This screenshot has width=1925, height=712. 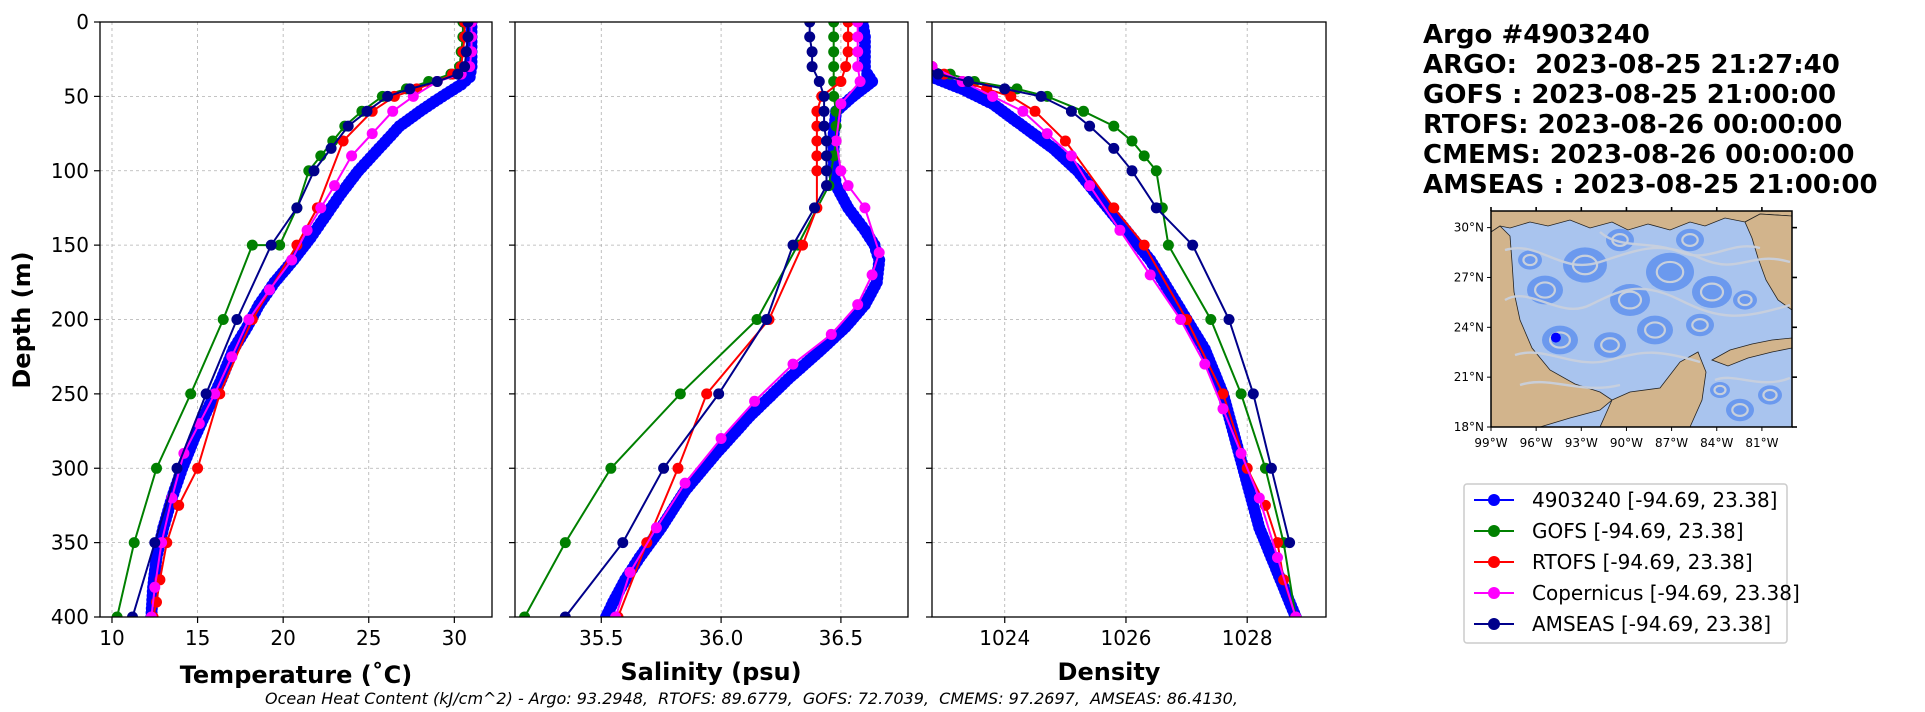 What do you see at coordinates (1555, 337) in the screenshot?
I see `argo-location-marker` at bounding box center [1555, 337].